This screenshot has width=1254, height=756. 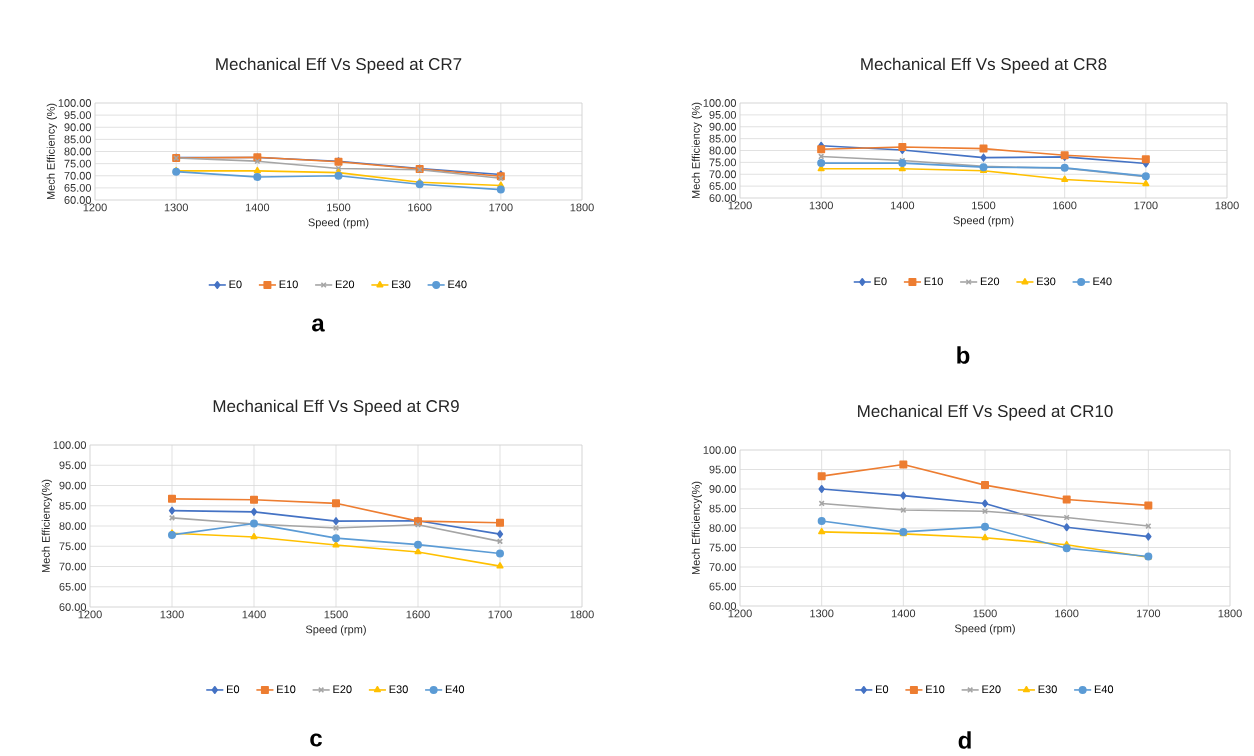 I want to click on text: a, so click(x=318, y=325).